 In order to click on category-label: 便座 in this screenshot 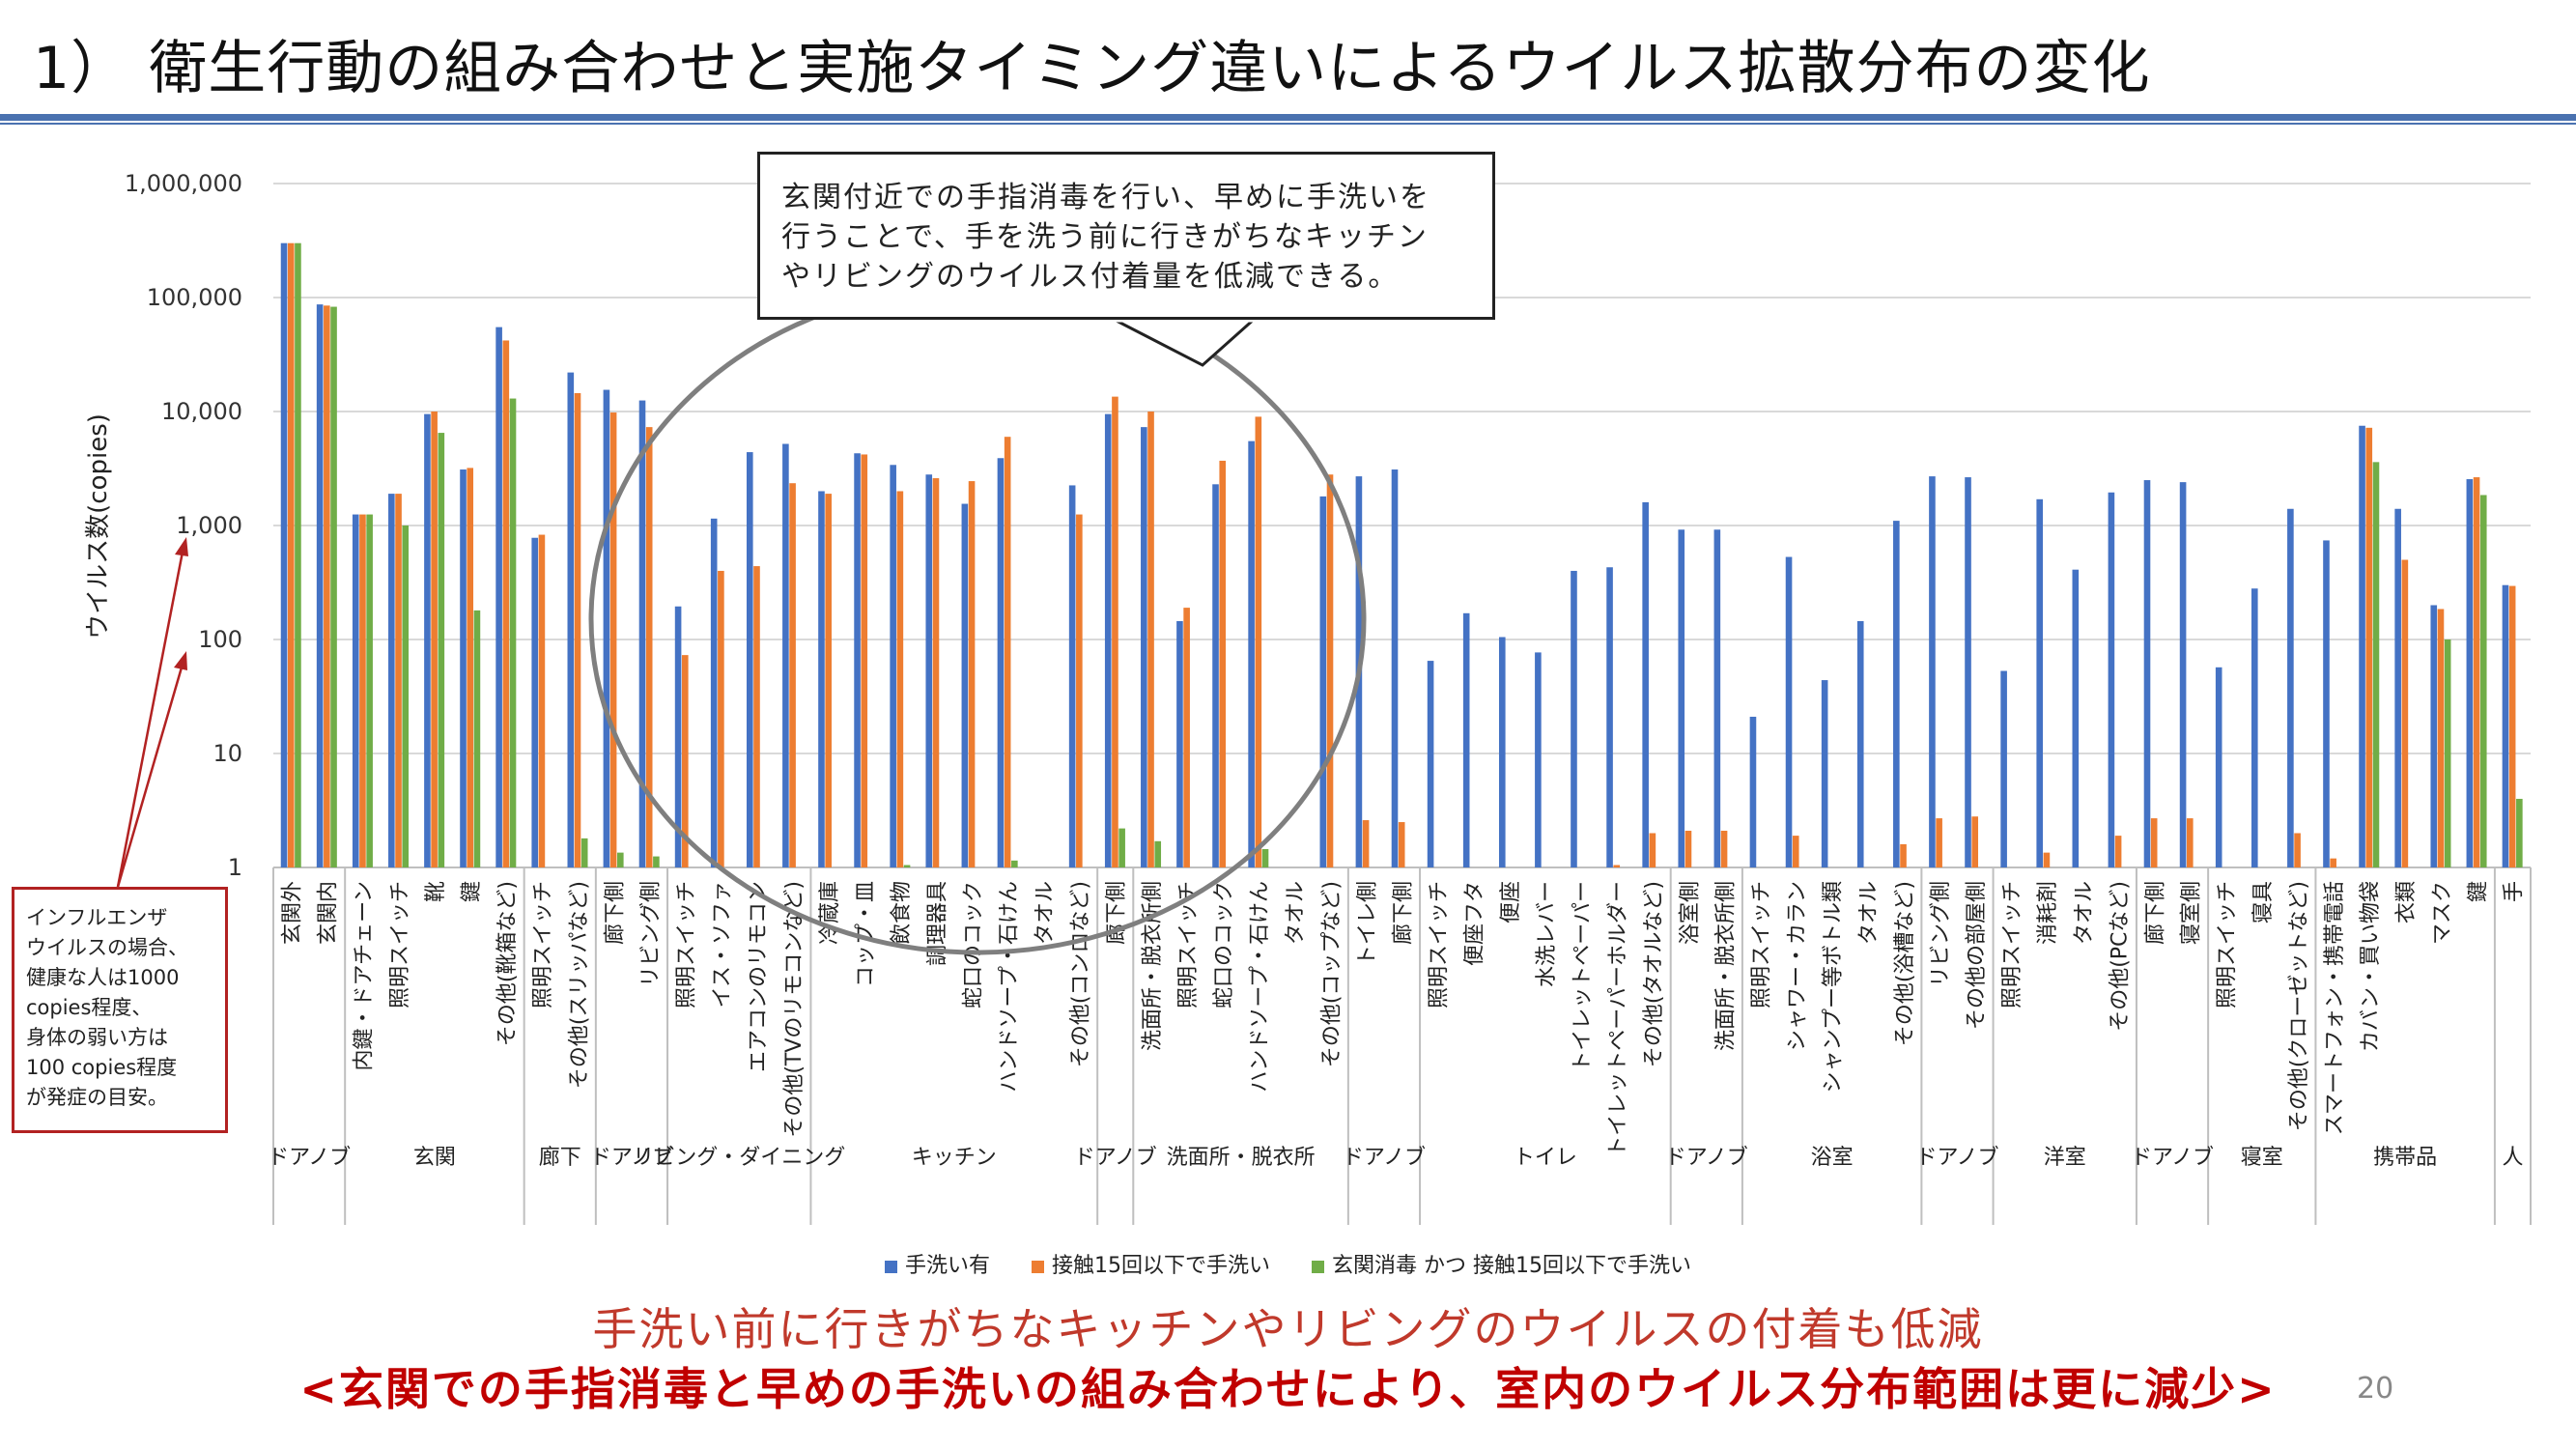, I will do `click(1511, 902)`.